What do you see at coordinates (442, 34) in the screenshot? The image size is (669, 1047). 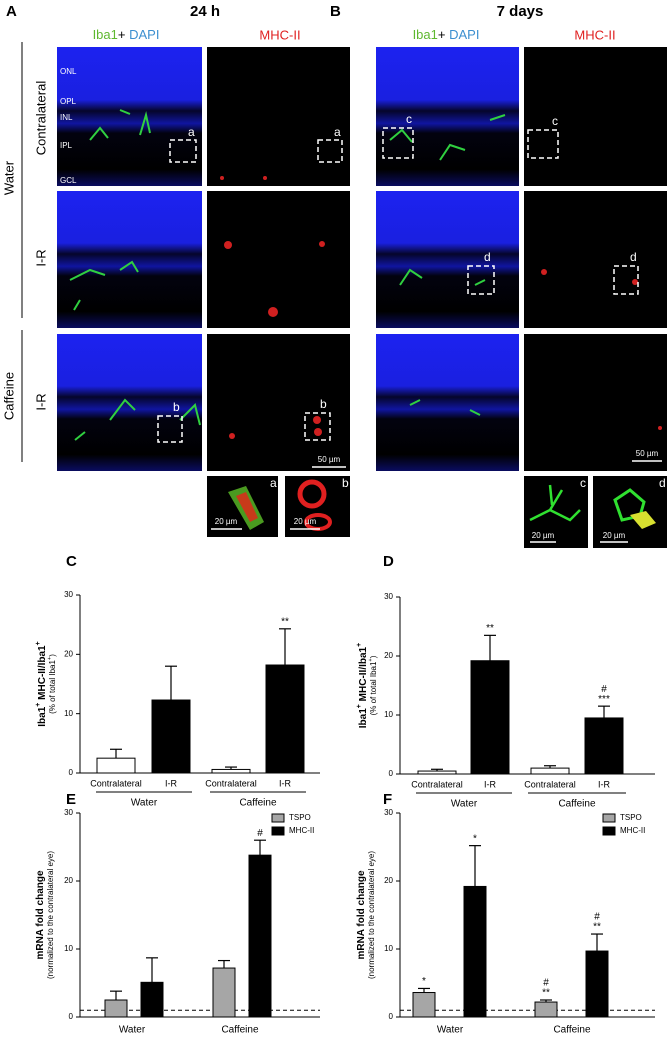 I see `header-plus: +` at bounding box center [442, 34].